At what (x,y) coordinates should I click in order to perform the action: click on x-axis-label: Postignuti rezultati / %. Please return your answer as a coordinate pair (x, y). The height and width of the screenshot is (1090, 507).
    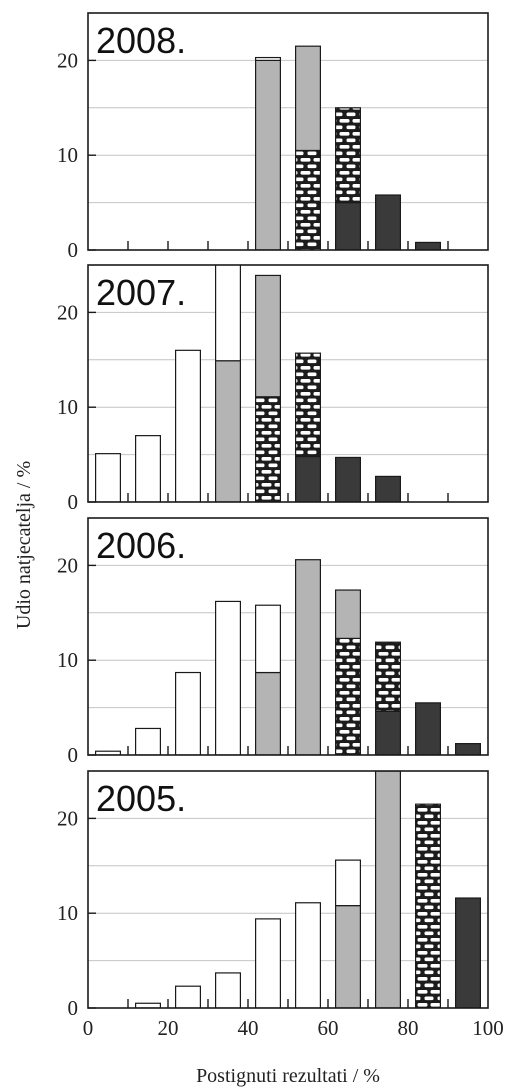
    Looking at the image, I should click on (288, 1076).